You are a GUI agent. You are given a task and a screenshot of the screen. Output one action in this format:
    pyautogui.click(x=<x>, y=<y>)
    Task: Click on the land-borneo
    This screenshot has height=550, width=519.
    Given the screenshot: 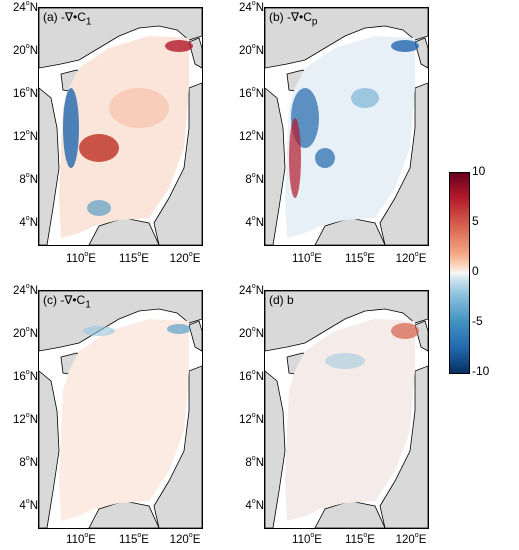 What is the action you would take?
    pyautogui.click(x=124, y=231)
    